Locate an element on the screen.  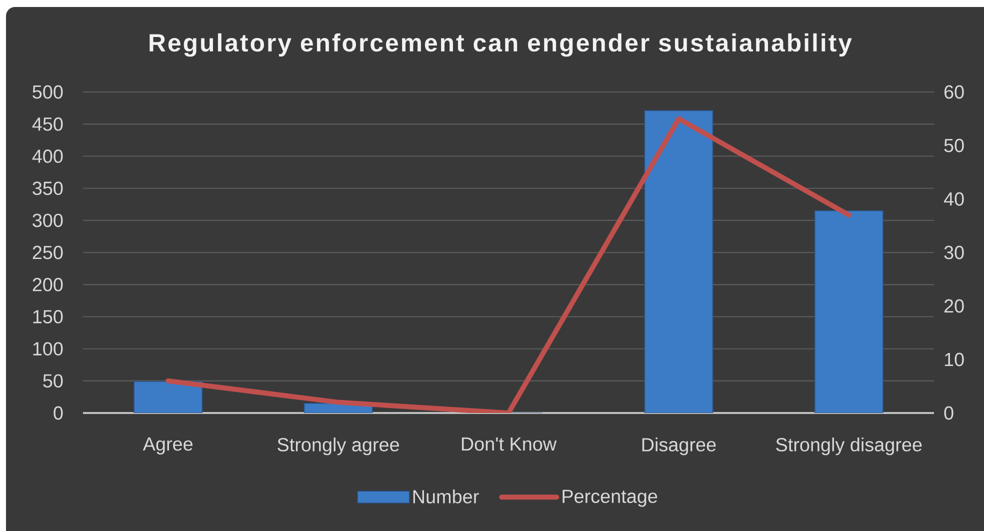
y-tick-label: 0 is located at coordinates (58, 413).